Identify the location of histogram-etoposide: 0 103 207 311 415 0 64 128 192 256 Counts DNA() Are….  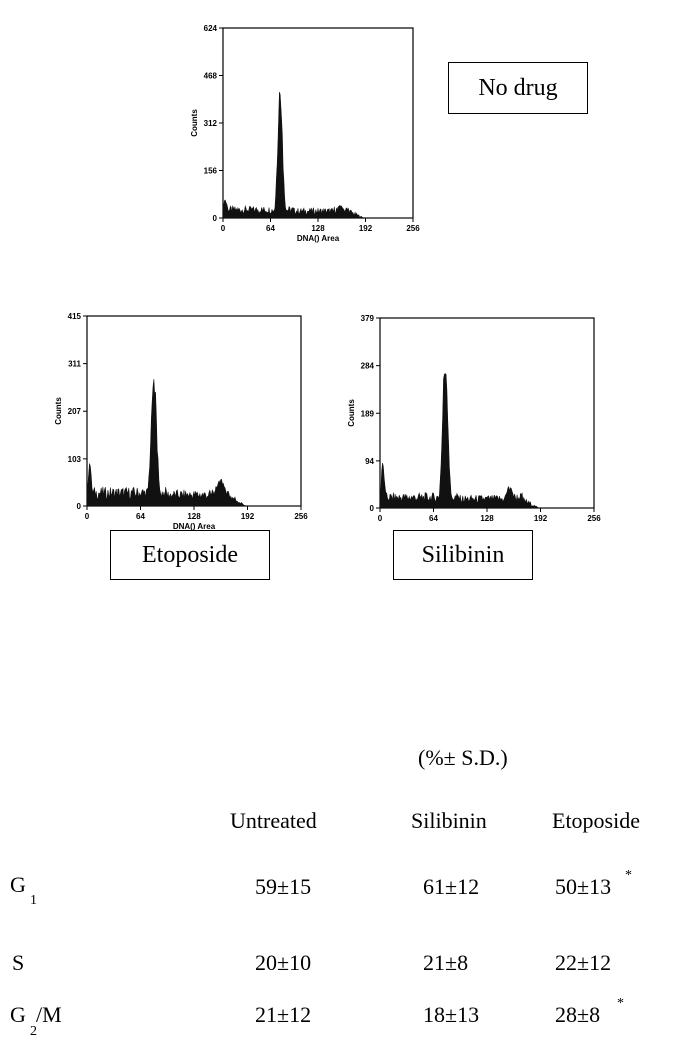
(181, 421).